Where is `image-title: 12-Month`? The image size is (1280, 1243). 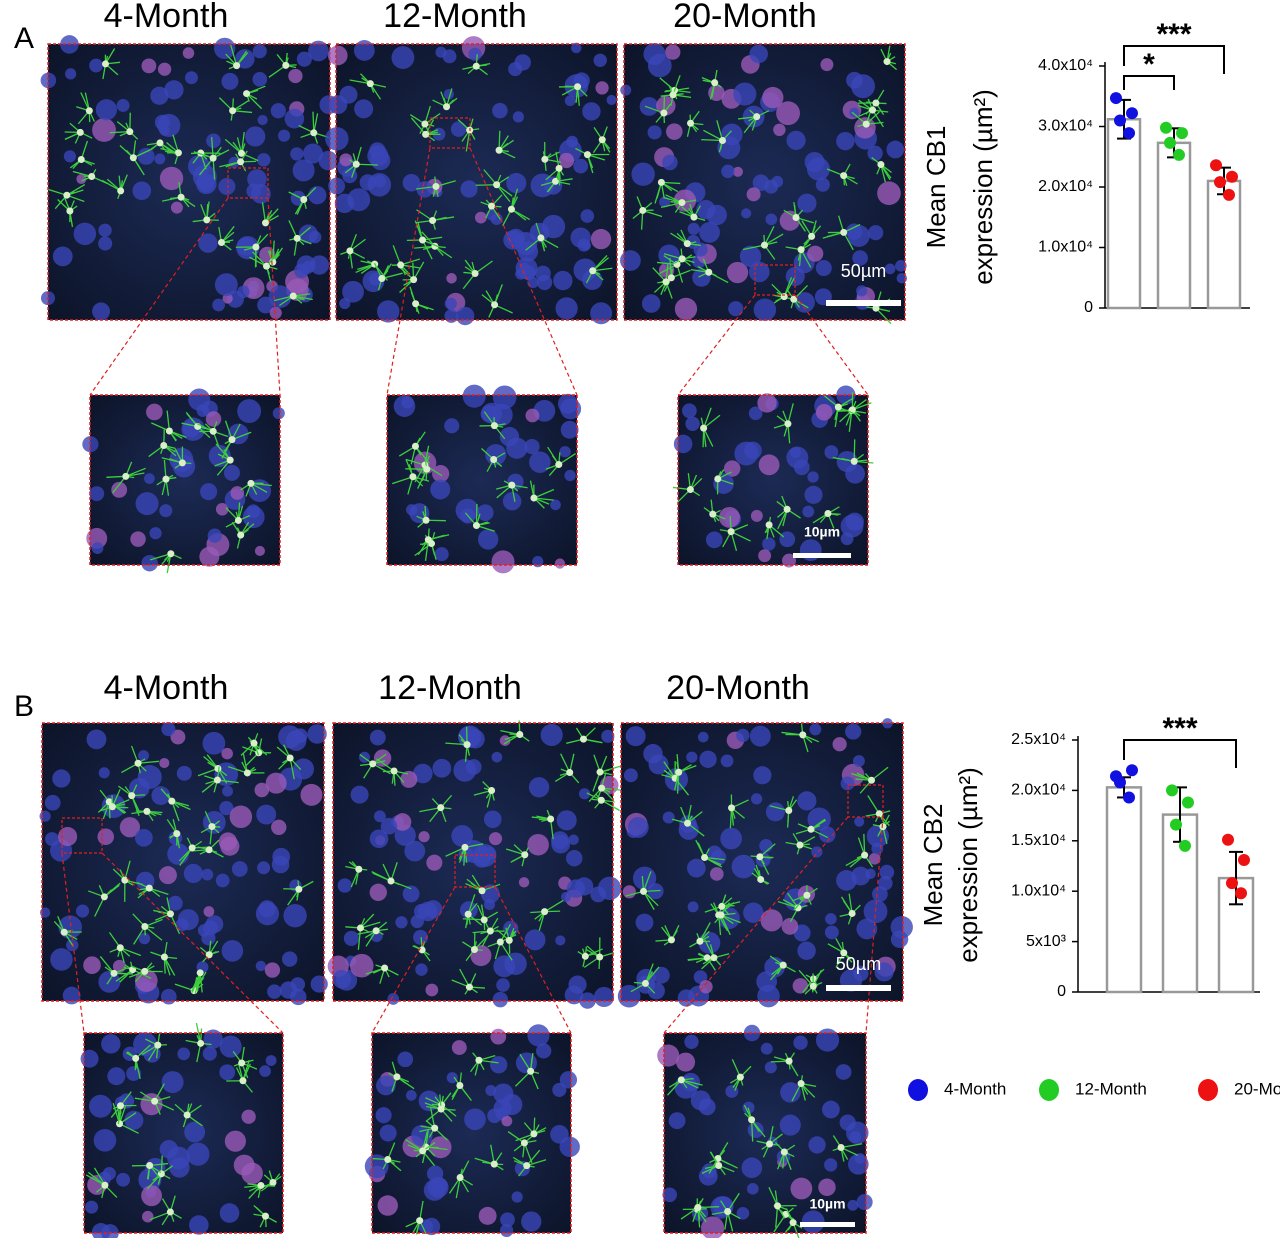
image-title: 12-Month is located at coordinates (455, 17).